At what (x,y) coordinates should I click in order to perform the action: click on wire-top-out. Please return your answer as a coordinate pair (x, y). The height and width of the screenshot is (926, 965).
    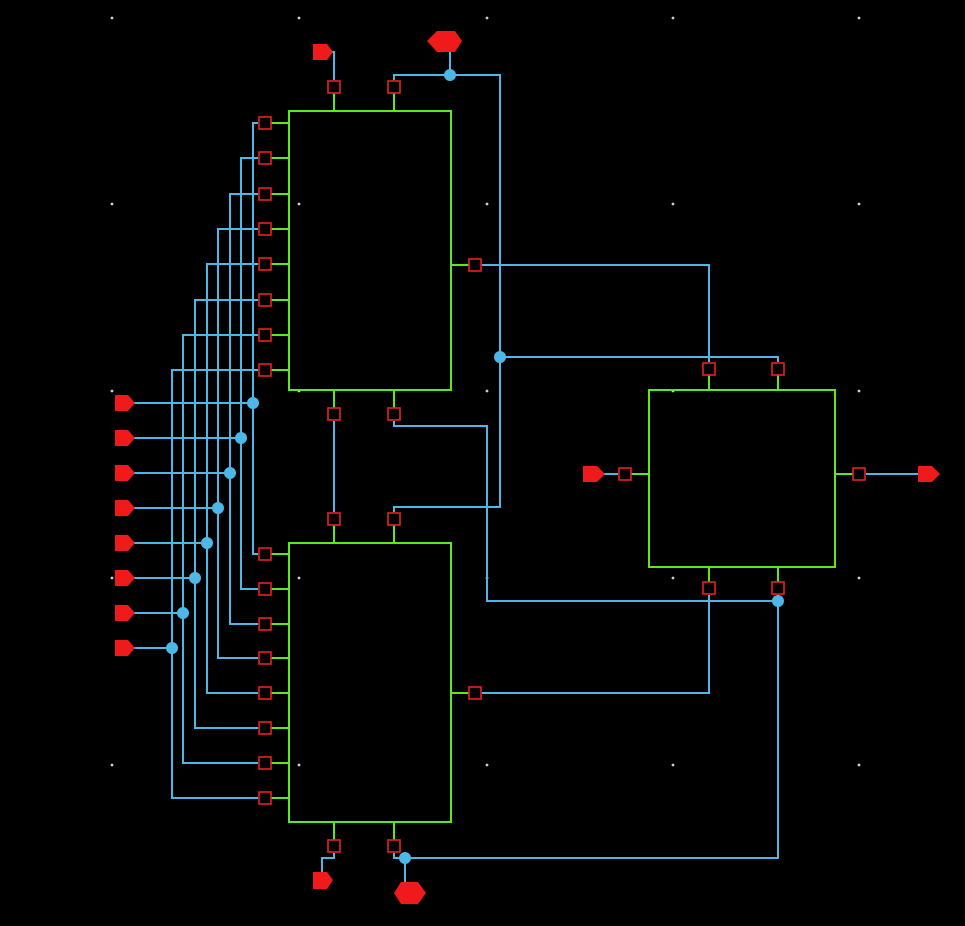
    Looking at the image, I should click on (596, 313).